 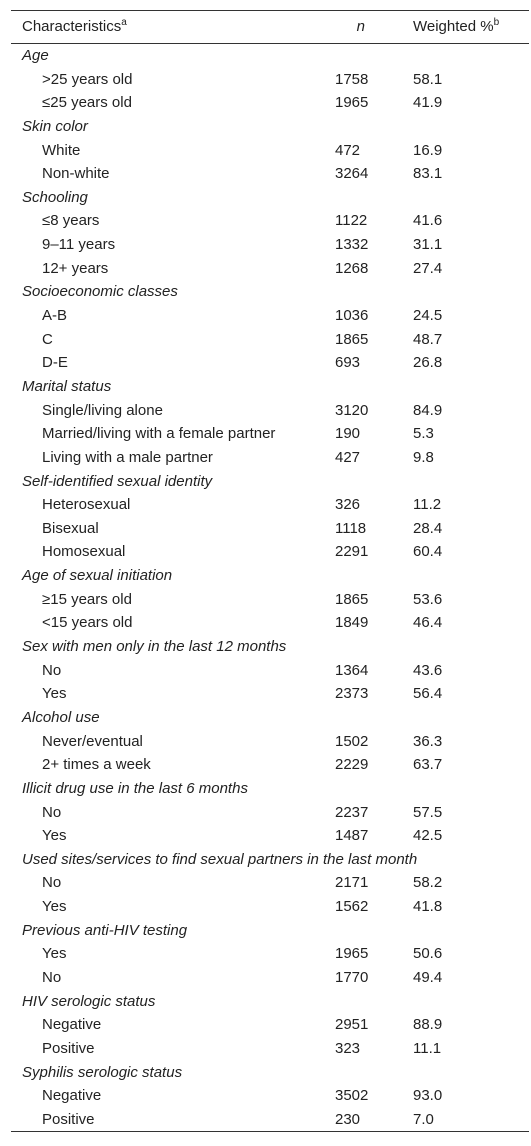 What do you see at coordinates (360, 26) in the screenshot?
I see `header-cell: n` at bounding box center [360, 26].